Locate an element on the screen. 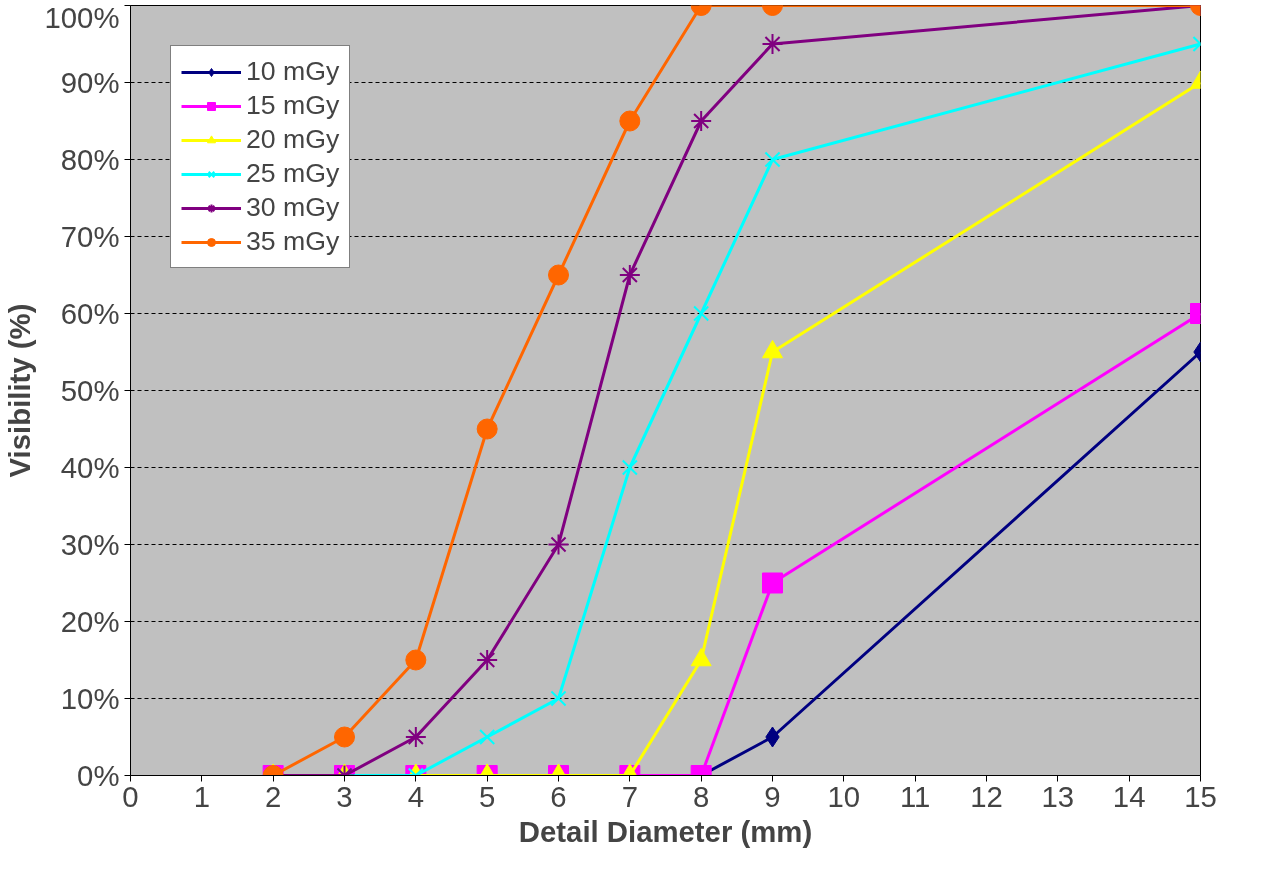 Image resolution: width=1272 pixels, height=882 pixels. x-tick-label: 9 is located at coordinates (772, 796).